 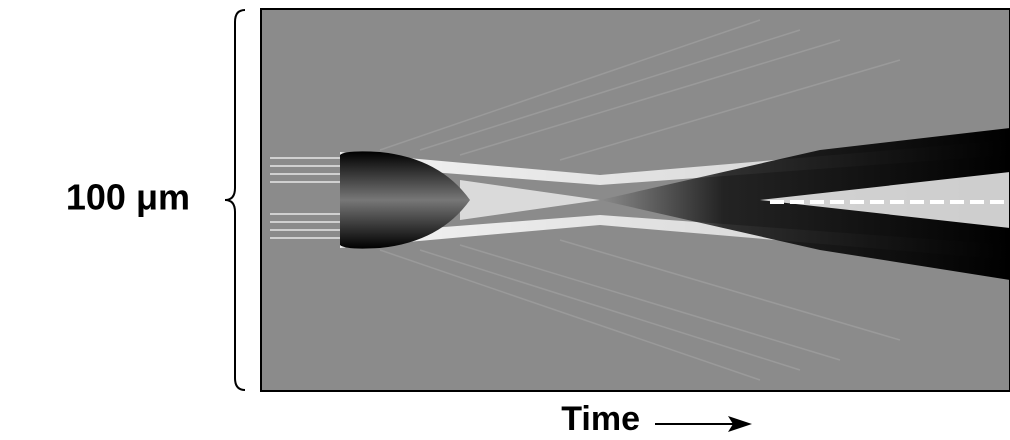 What do you see at coordinates (128, 197) in the screenshot?
I see `scale-label: 100 μm` at bounding box center [128, 197].